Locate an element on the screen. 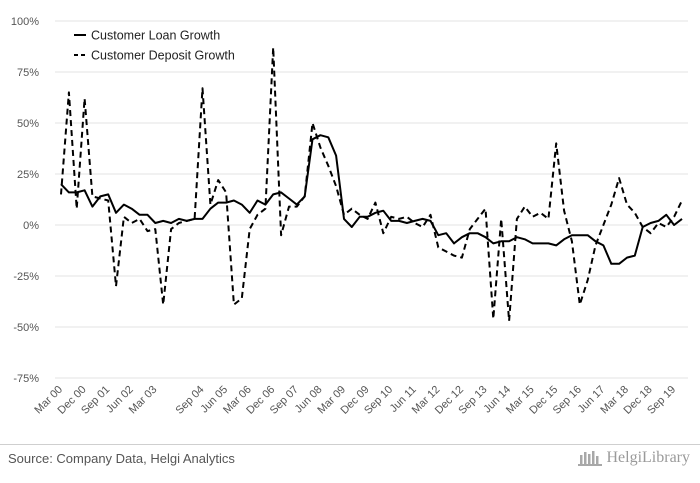  y-axis: 100% 75% 50% 25% 0% -25% -50% -75% is located at coordinates (25, 200).